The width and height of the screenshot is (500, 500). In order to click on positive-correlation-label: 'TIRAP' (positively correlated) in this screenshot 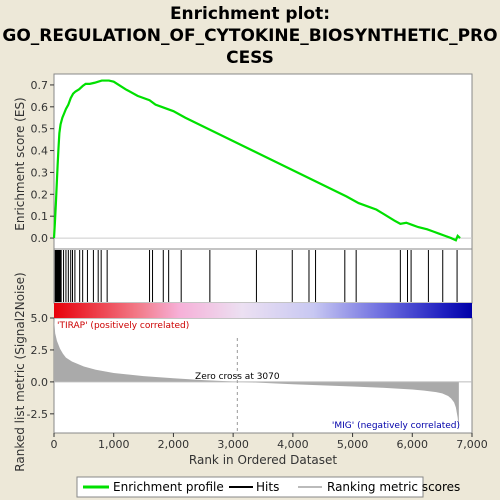, I will do `click(123, 326)`.